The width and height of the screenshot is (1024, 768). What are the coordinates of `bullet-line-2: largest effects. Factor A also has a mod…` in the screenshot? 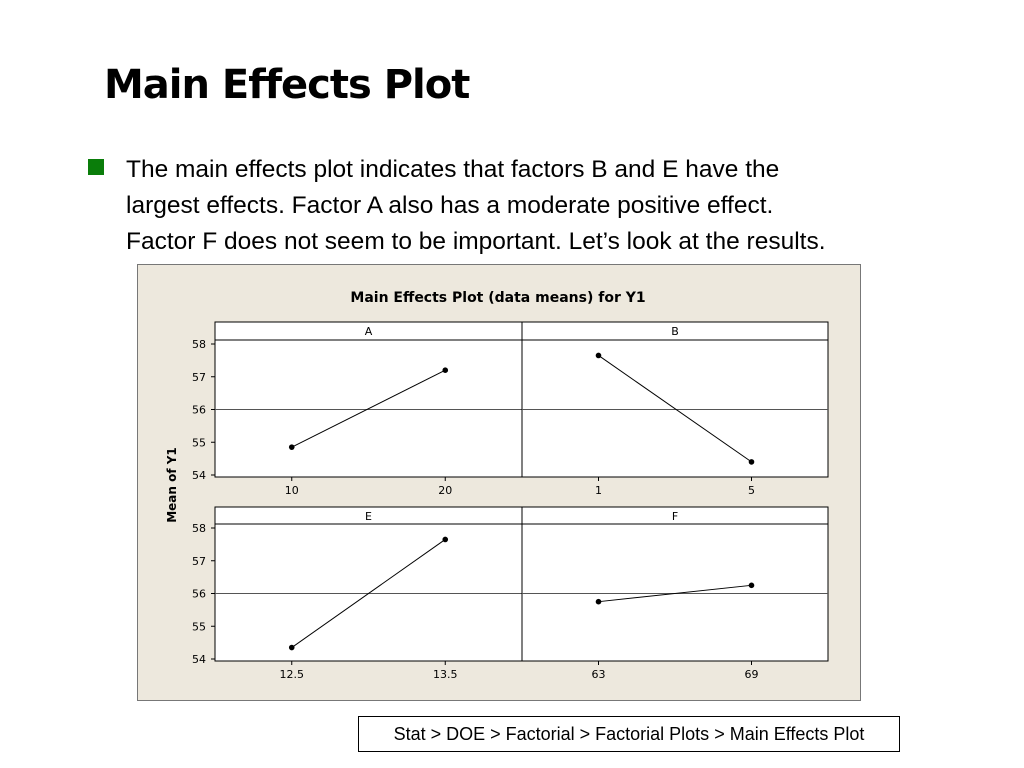 It's located at (450, 205).